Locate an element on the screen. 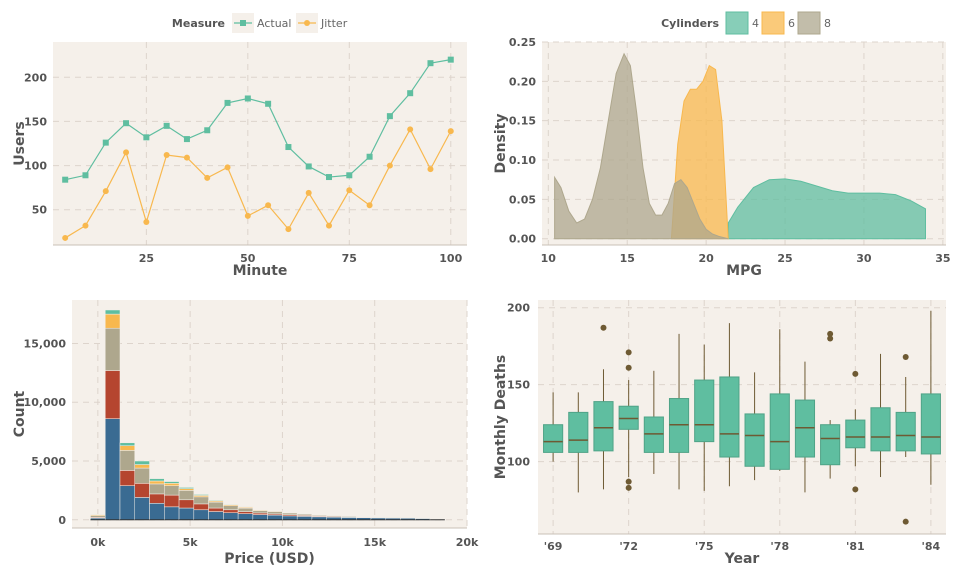 The height and width of the screenshot is (576, 960). density-chart-y-axis-title: Density is located at coordinates (501, 143).